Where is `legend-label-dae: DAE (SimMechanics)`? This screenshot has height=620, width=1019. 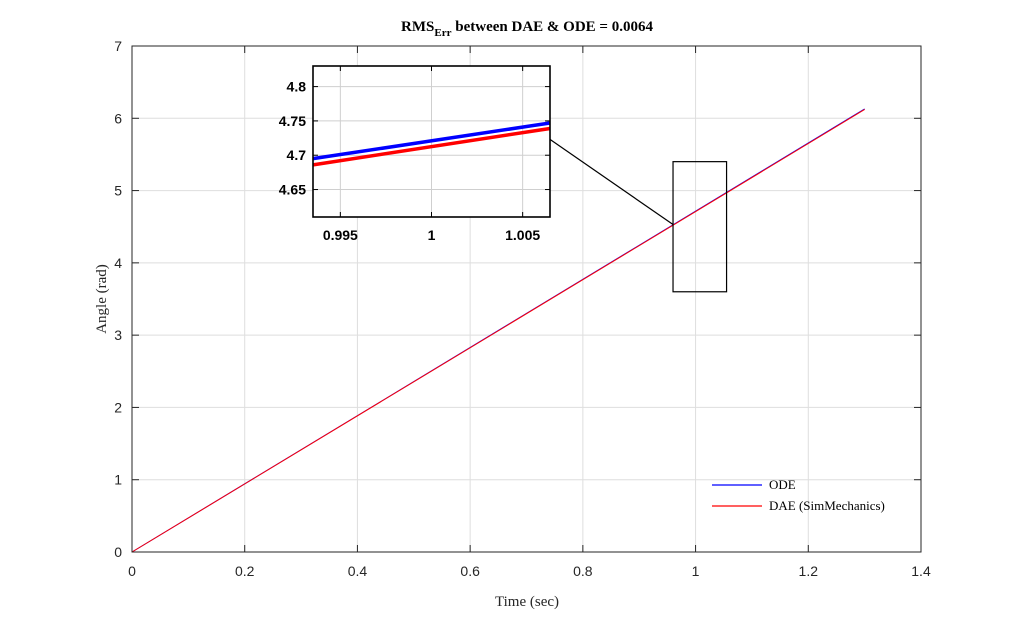
legend-label-dae: DAE (SimMechanics) is located at coordinates (827, 505).